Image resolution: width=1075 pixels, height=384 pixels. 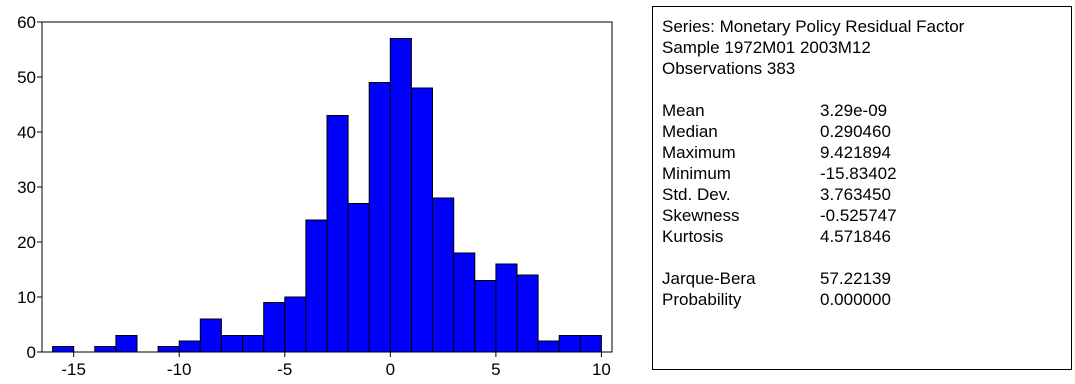 What do you see at coordinates (26, 132) in the screenshot?
I see `y-tick-label: 40` at bounding box center [26, 132].